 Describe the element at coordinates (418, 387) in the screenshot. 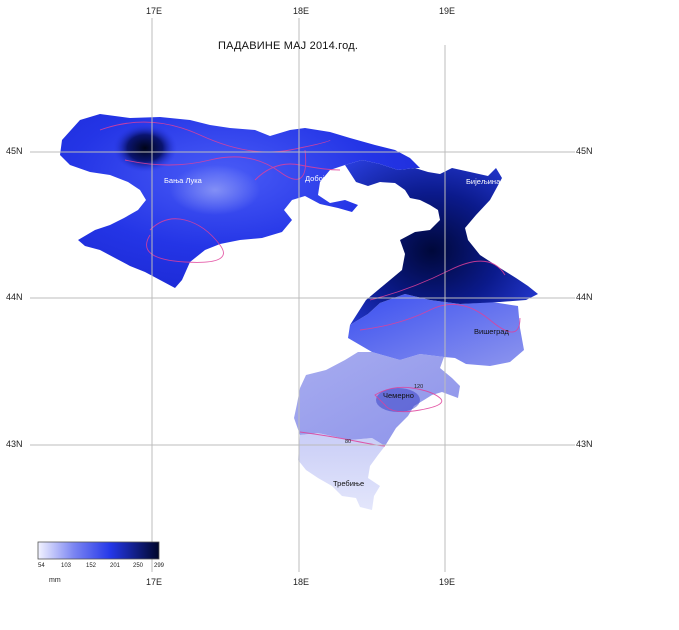

I see `isoline-label: 120` at that location.